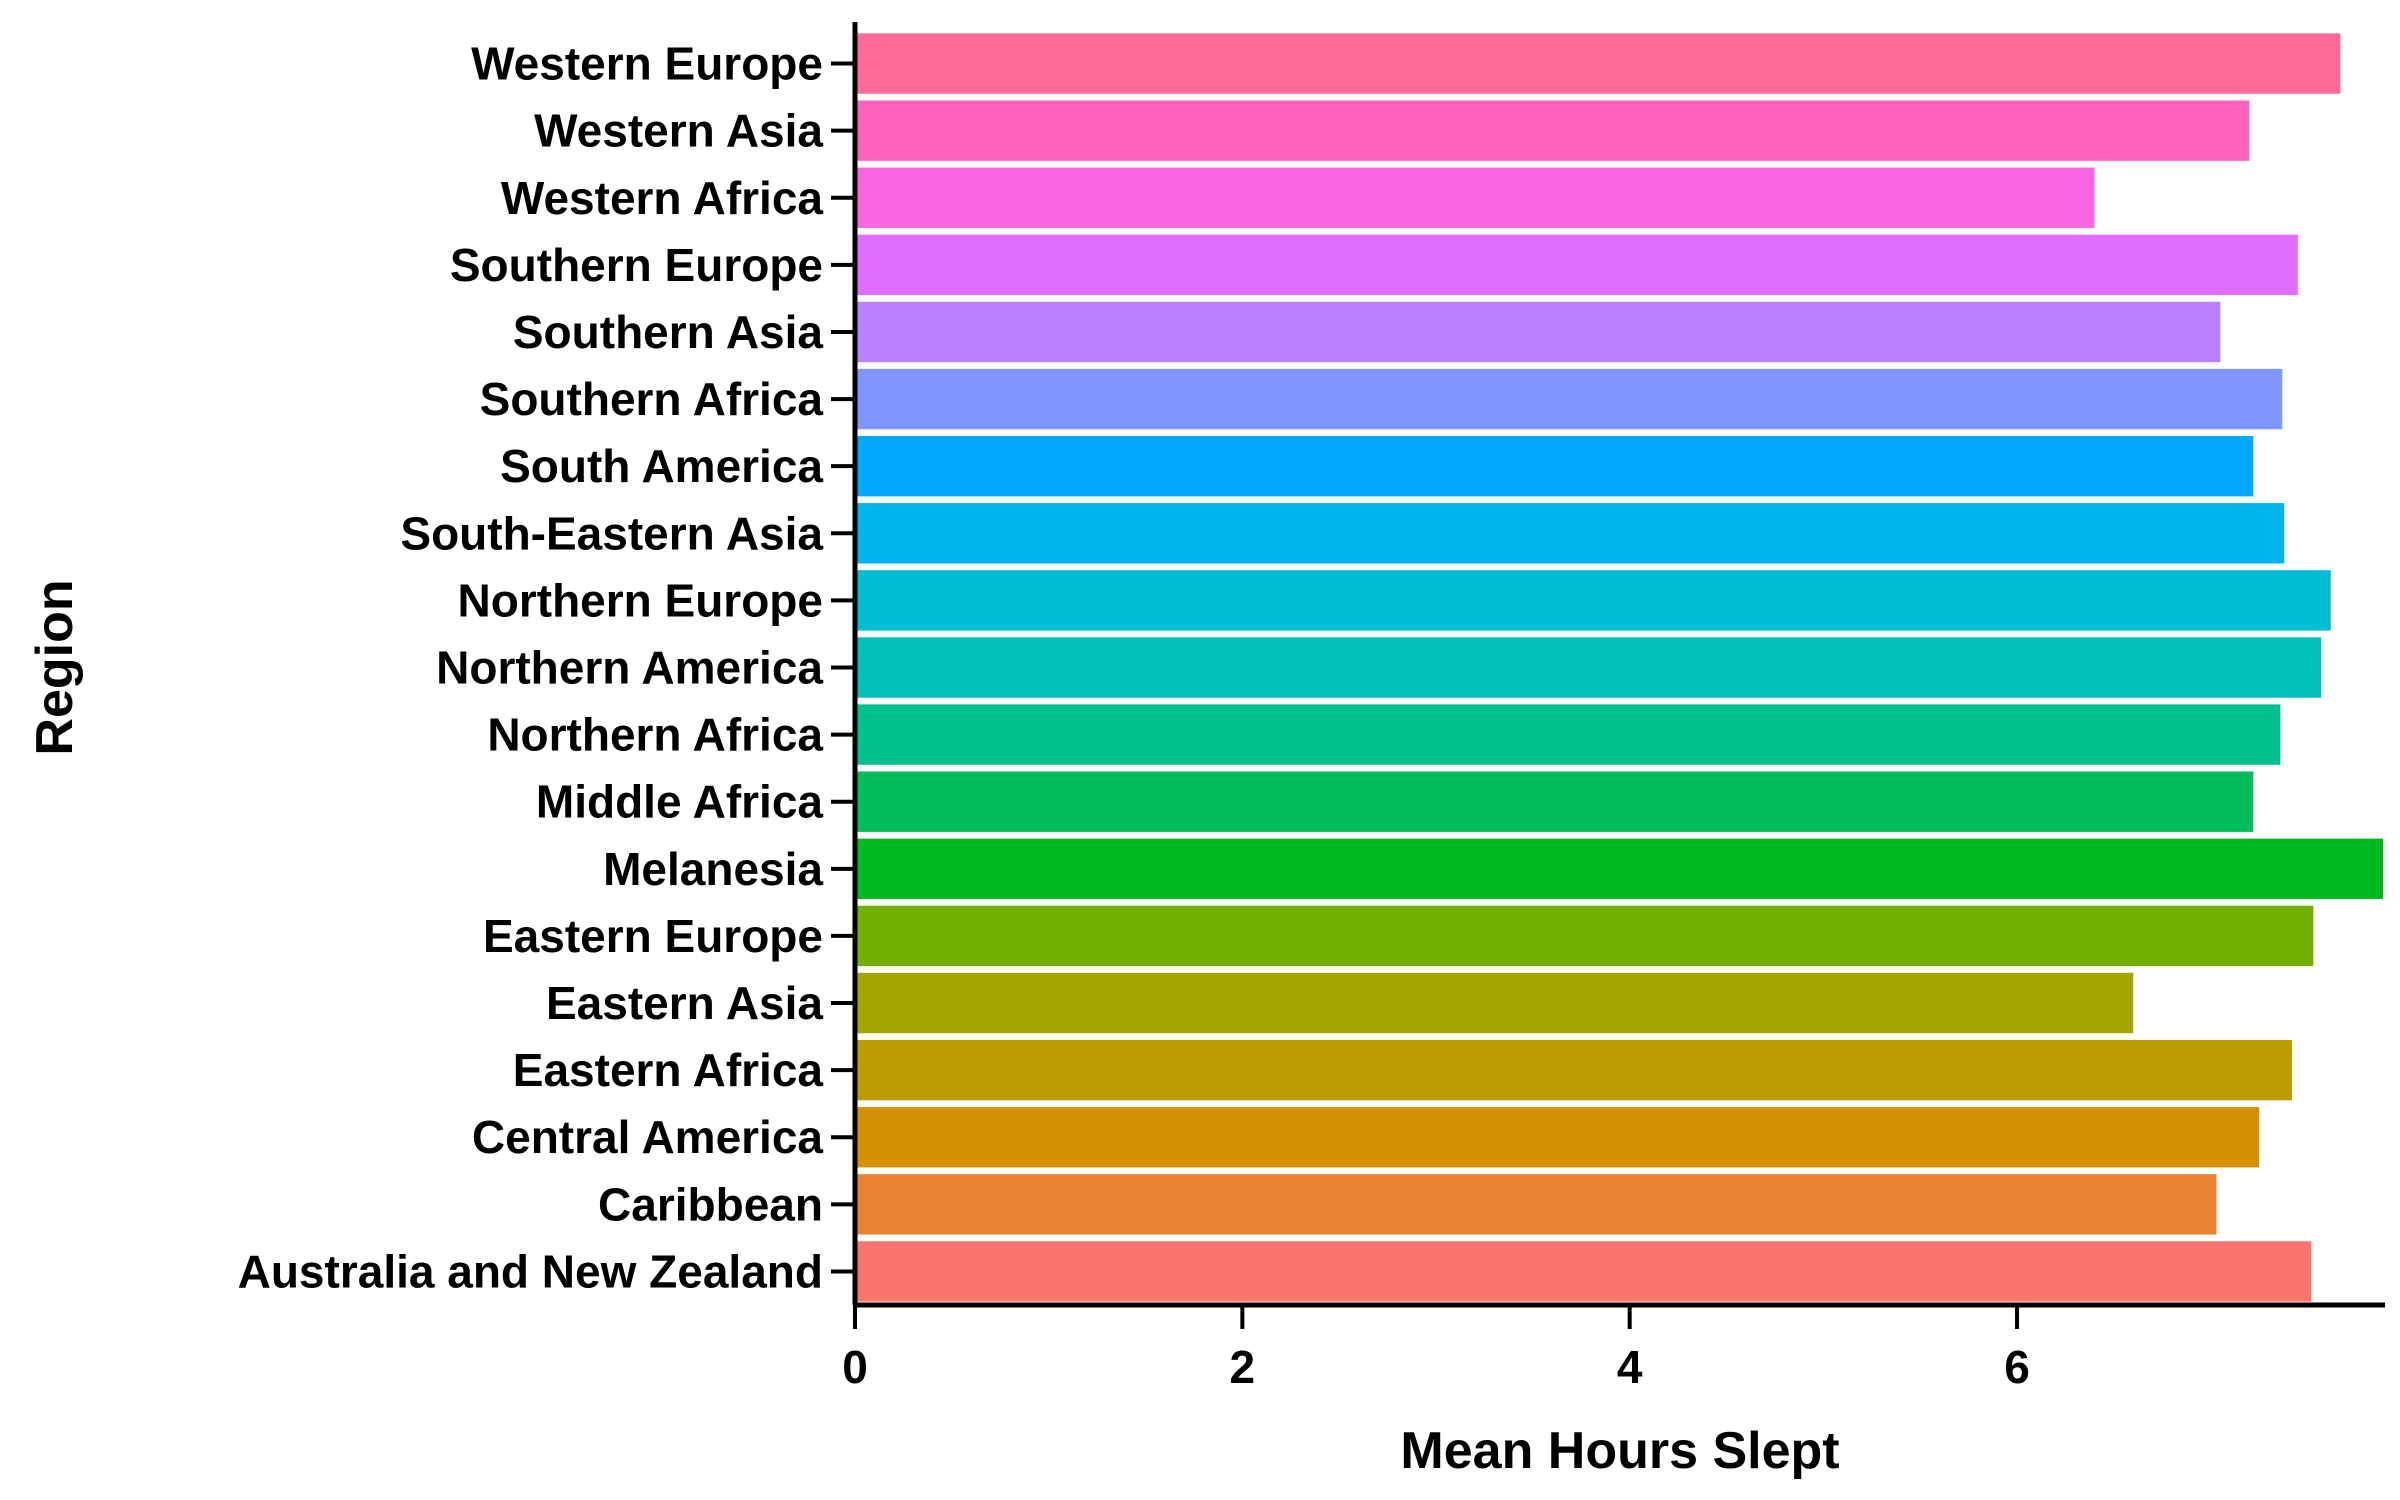 The height and width of the screenshot is (1500, 2400). Describe the element at coordinates (680, 802) in the screenshot. I see `y-tick-label: Middle Africa` at that location.